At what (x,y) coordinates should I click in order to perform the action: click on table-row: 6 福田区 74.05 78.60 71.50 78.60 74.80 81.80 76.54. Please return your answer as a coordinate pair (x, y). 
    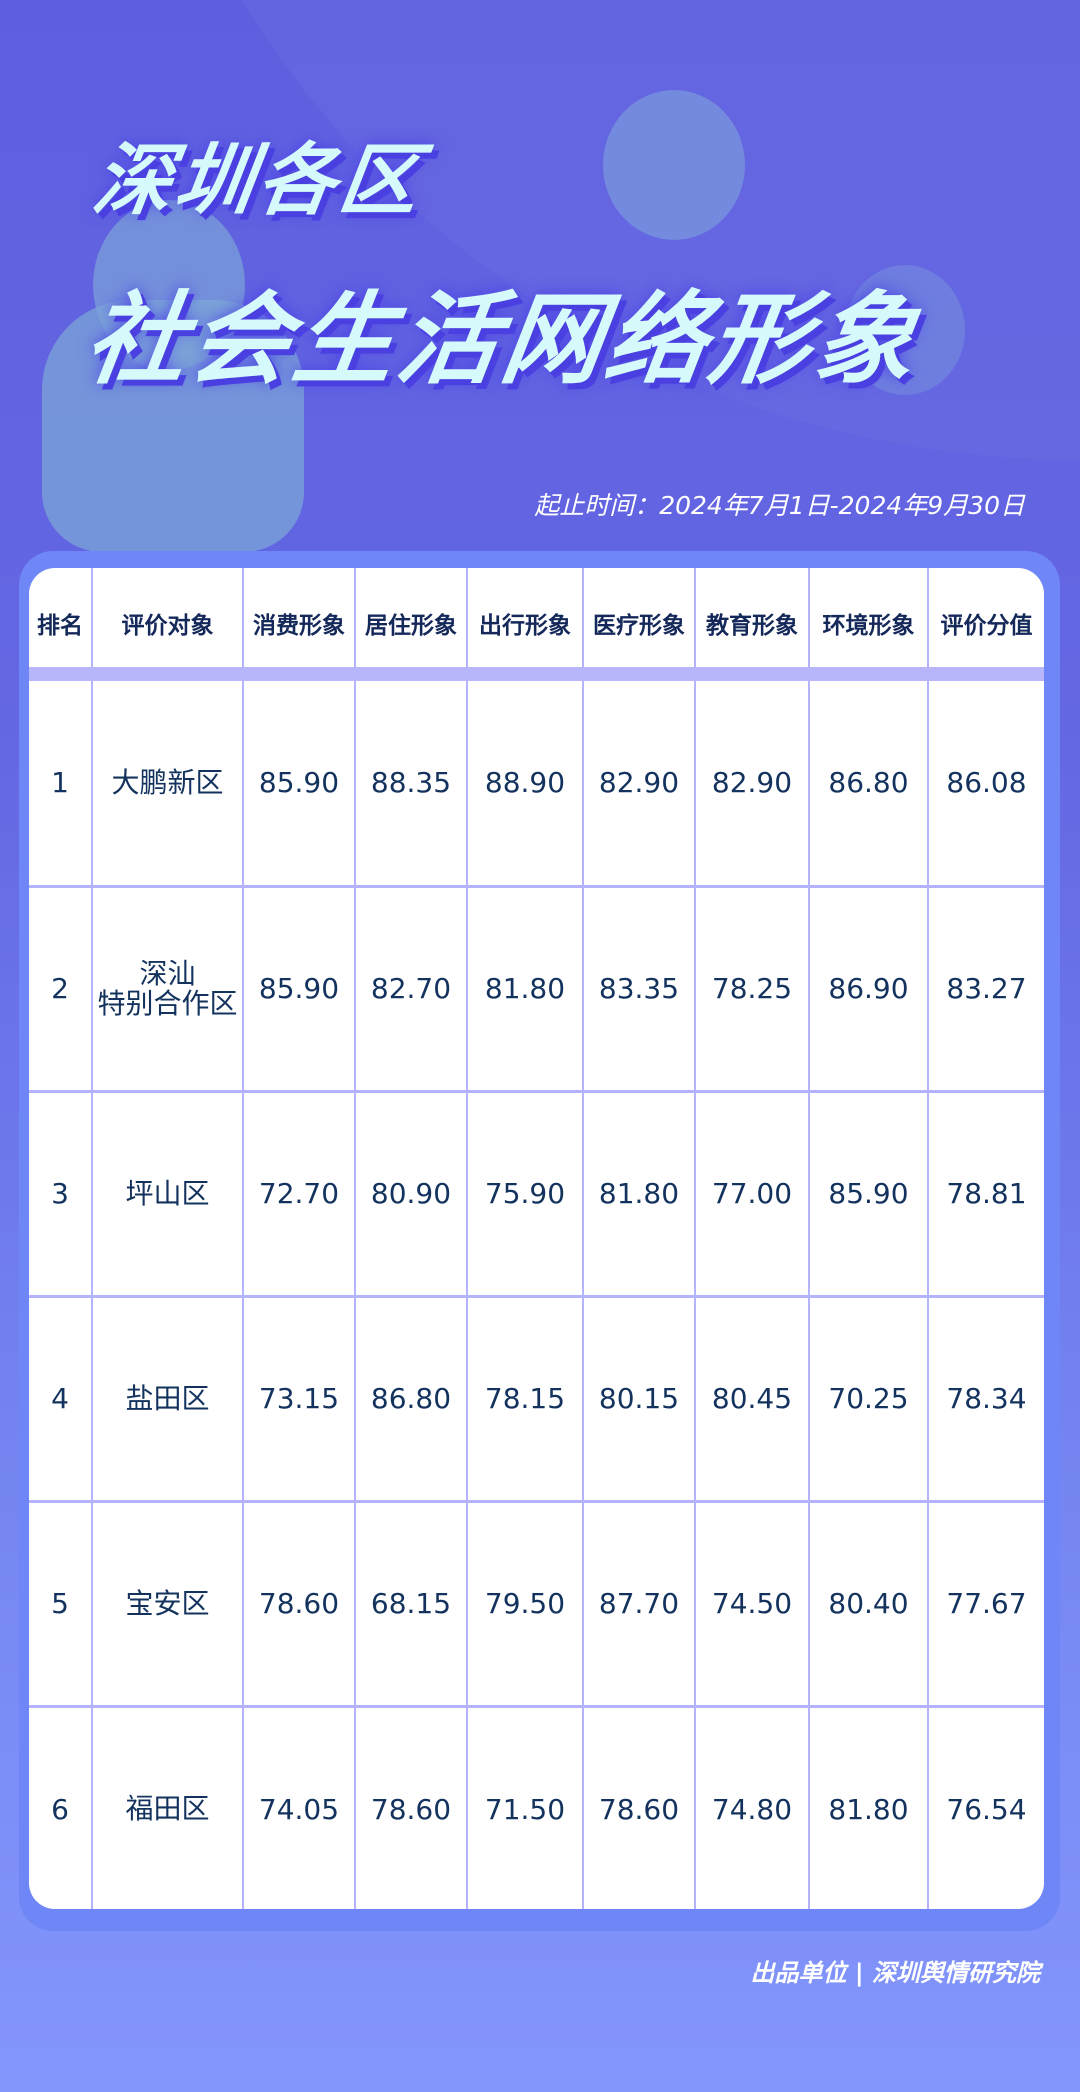
    Looking at the image, I should click on (536, 1806).